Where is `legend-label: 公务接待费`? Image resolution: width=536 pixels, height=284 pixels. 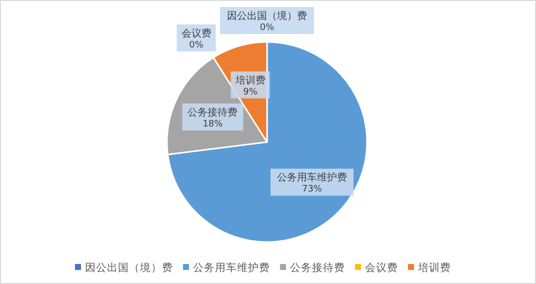
legend-label: 公务接待费 is located at coordinates (317, 267).